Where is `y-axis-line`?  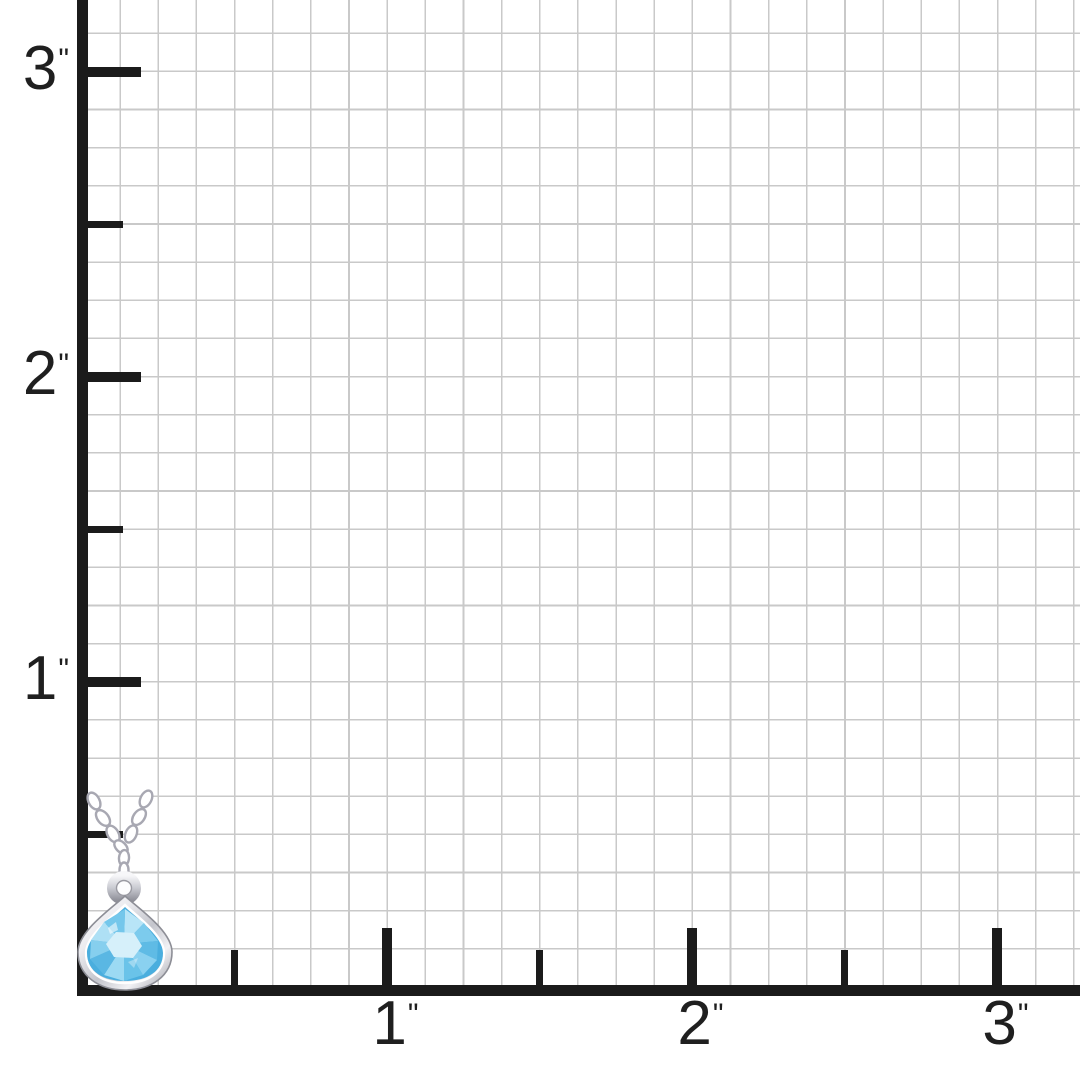
y-axis-line is located at coordinates (82, 498).